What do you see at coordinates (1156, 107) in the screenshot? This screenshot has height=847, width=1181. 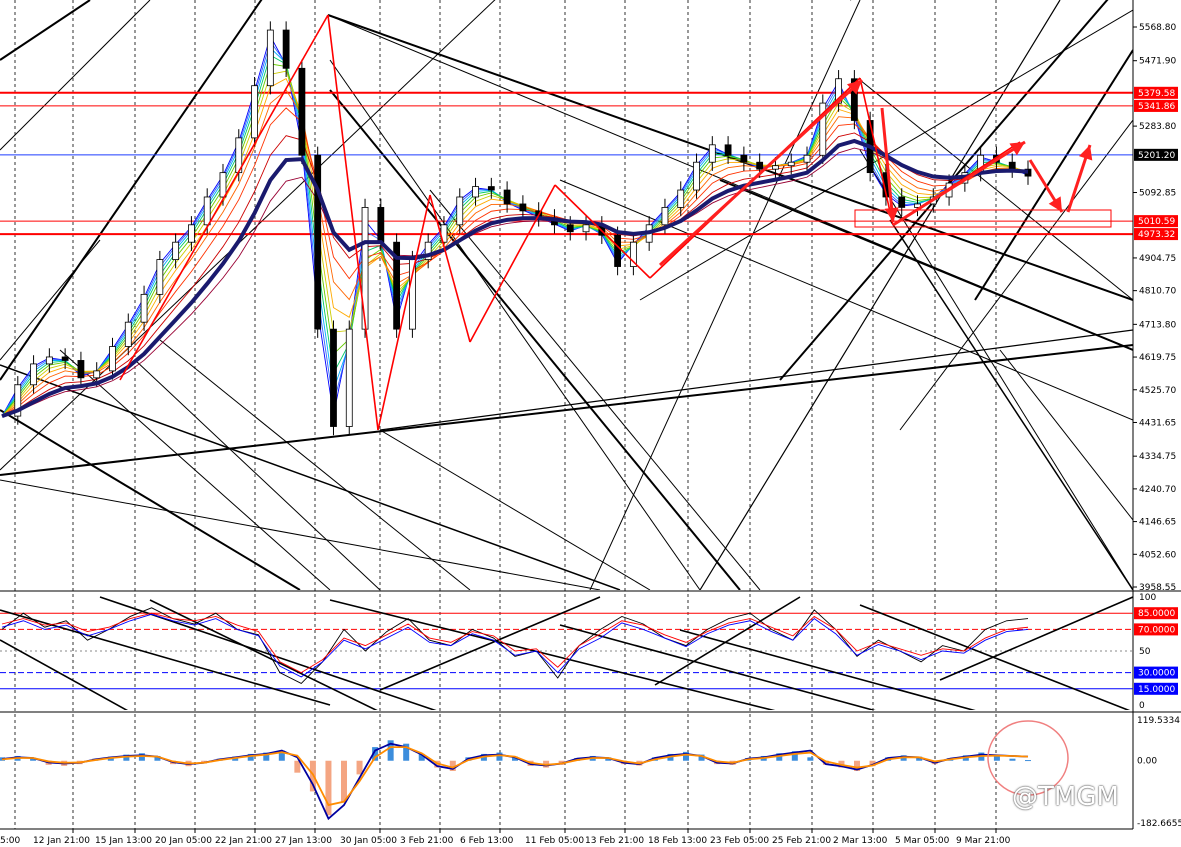 I see `price-tag-label: 5341.86` at bounding box center [1156, 107].